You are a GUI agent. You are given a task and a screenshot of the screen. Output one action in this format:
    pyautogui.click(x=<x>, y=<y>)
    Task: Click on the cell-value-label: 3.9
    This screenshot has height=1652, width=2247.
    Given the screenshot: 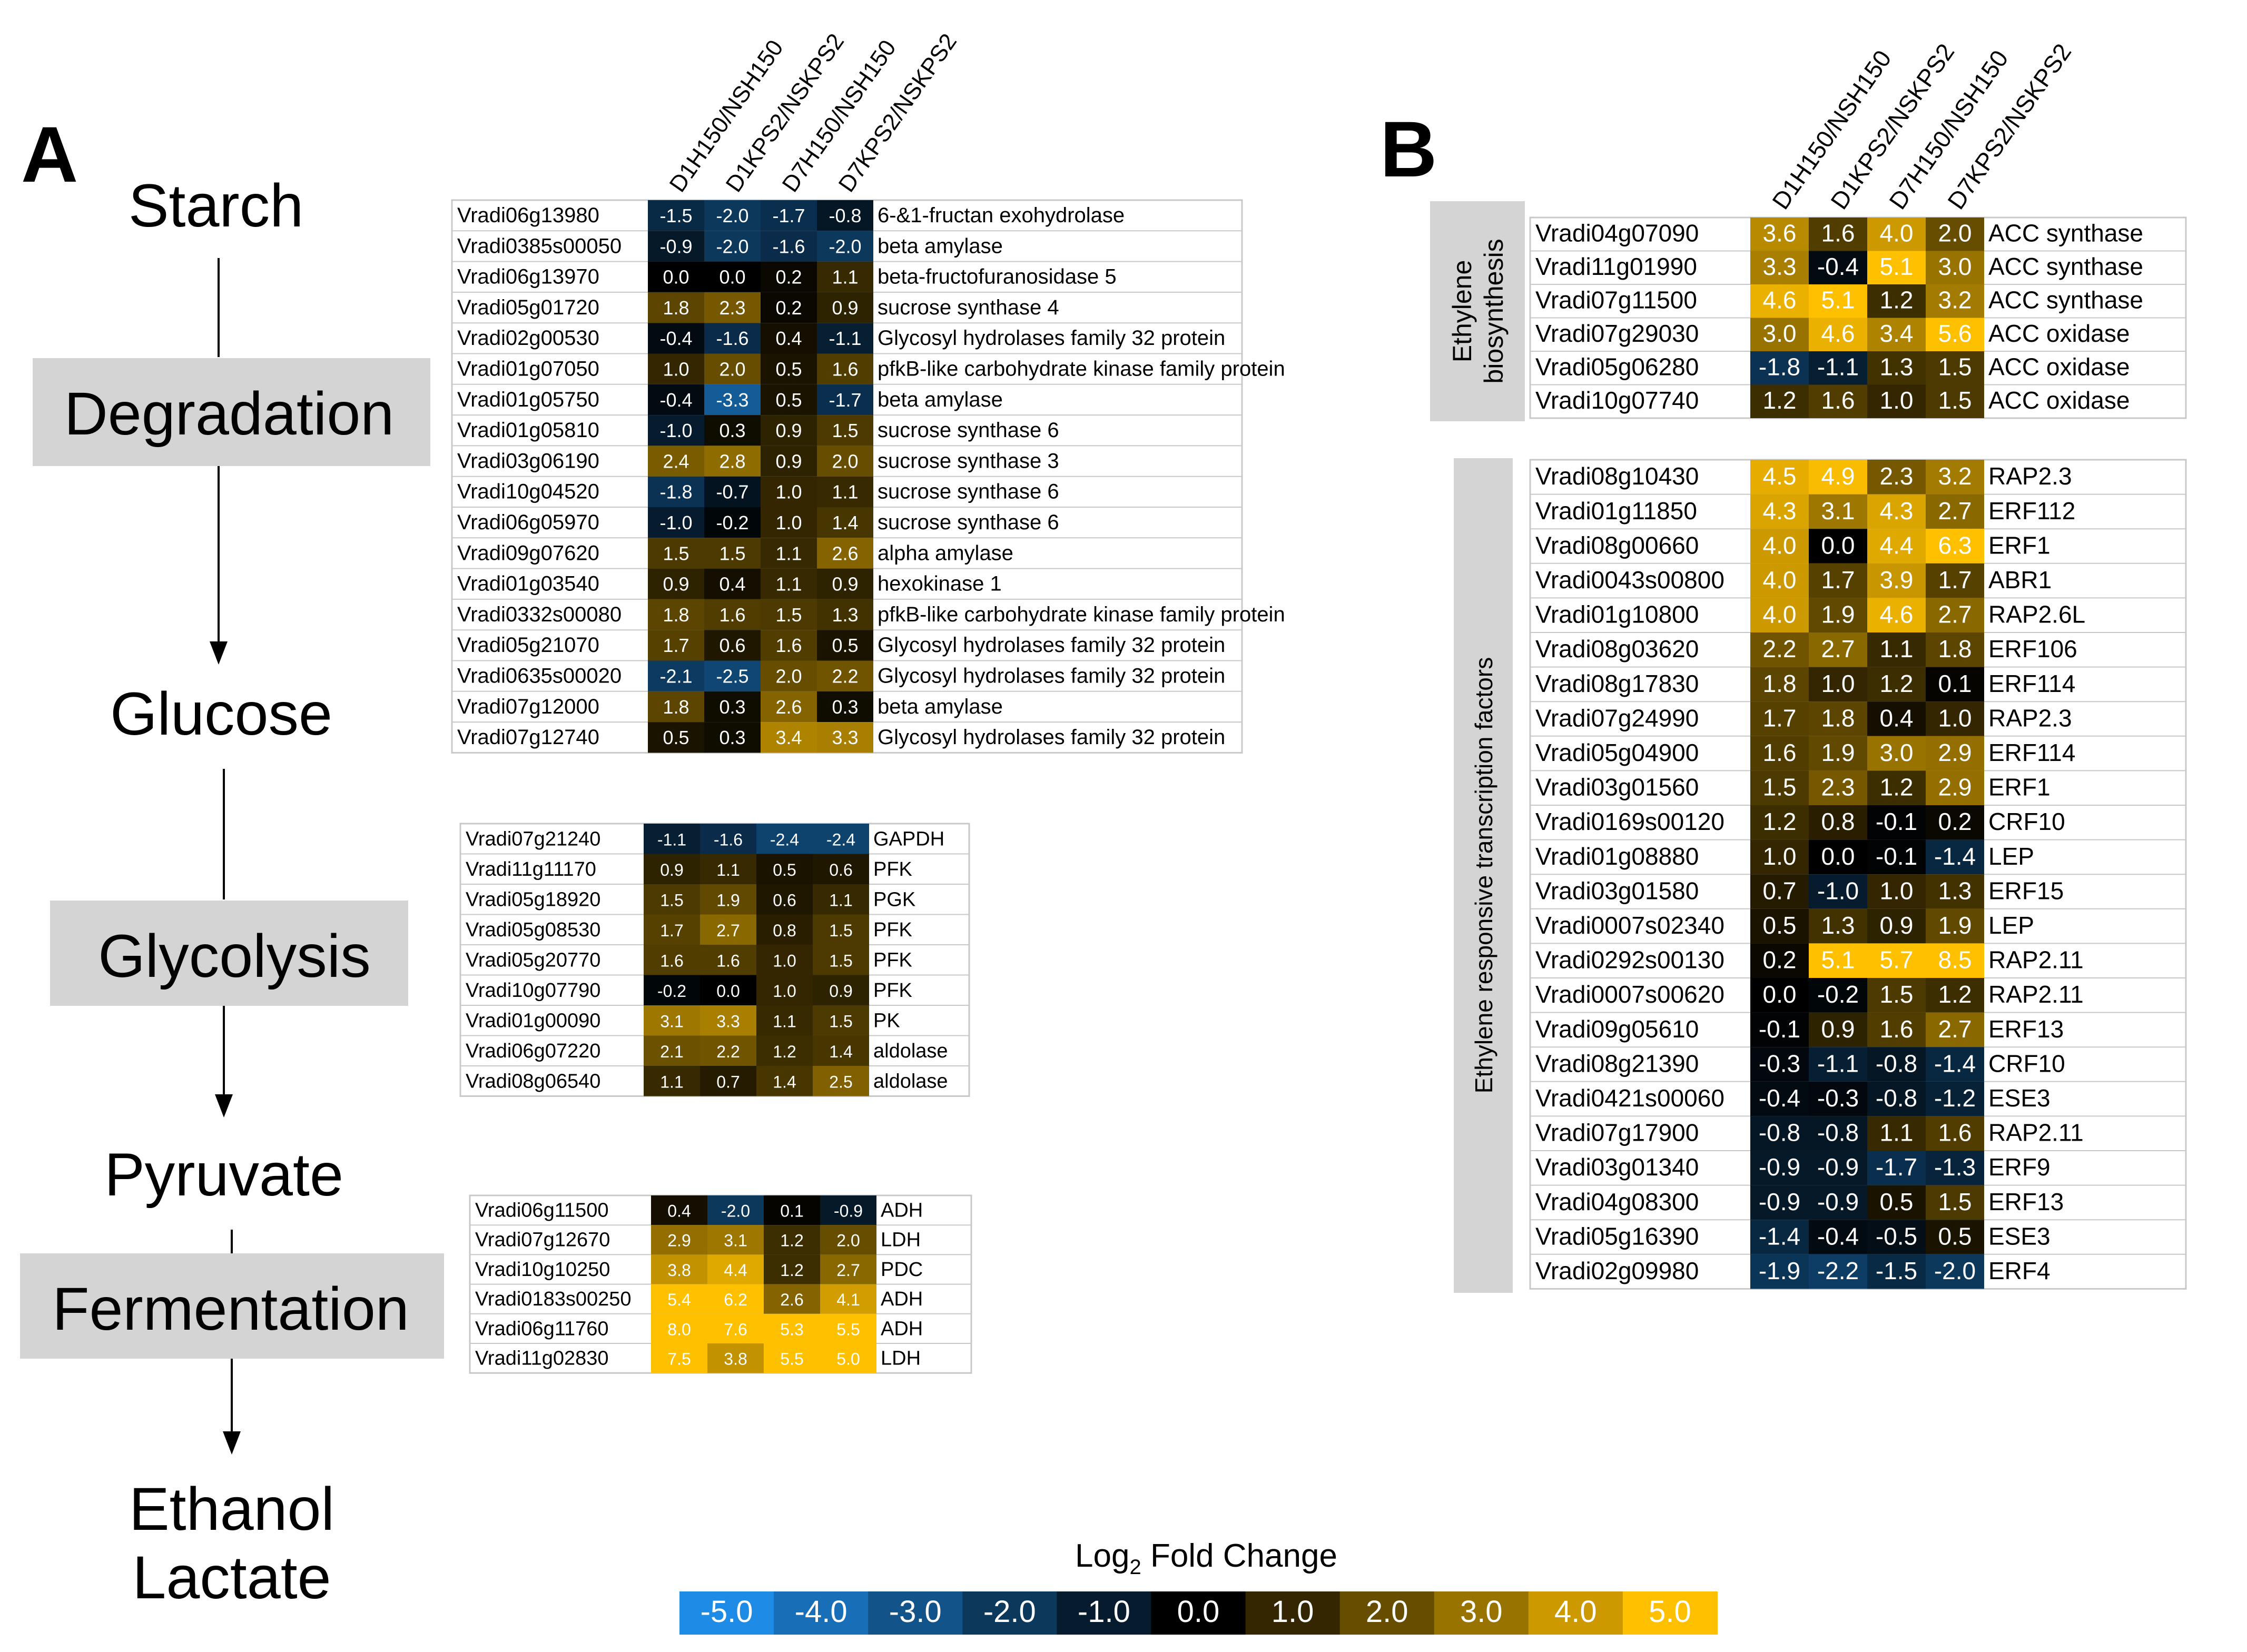 What is the action you would take?
    pyautogui.click(x=1897, y=580)
    